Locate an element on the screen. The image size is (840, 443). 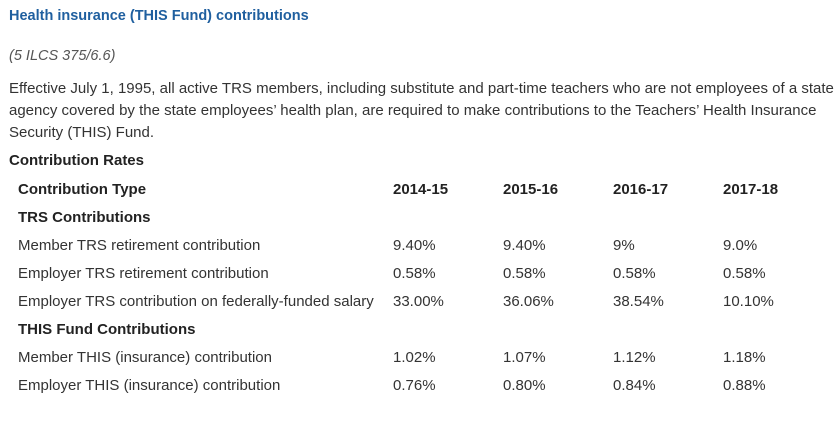
column-header: 2016-17 is located at coordinates (641, 189).